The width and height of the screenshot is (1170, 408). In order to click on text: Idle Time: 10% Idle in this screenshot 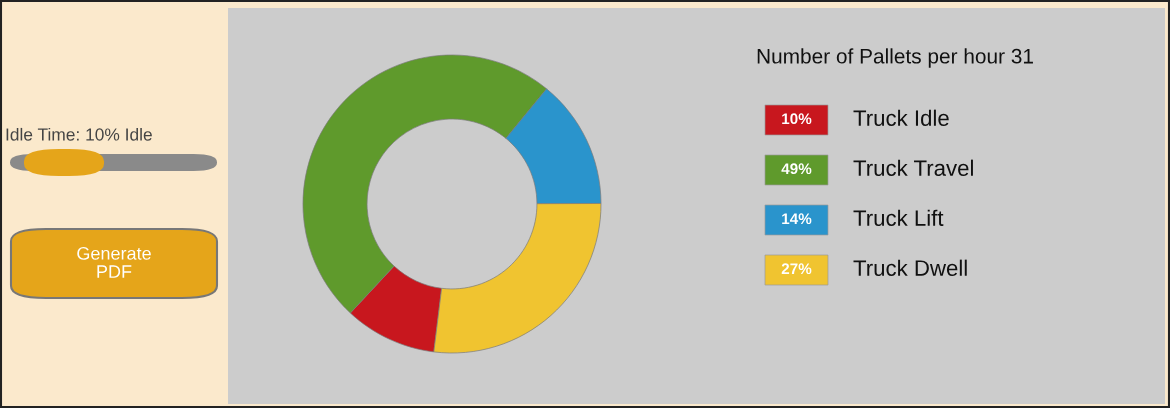, I will do `click(79, 134)`.